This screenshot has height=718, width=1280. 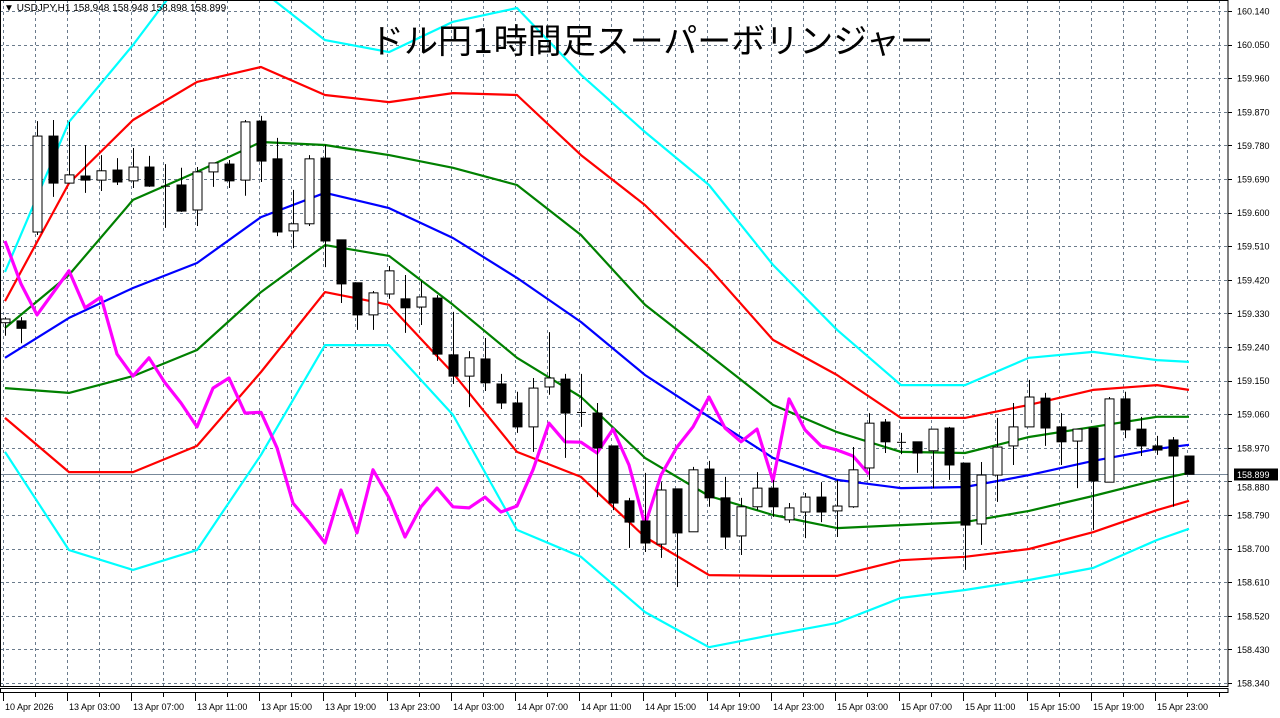 I want to click on chart-title: ドル円1時間足スーパーボリンジャー, so click(x=652, y=42).